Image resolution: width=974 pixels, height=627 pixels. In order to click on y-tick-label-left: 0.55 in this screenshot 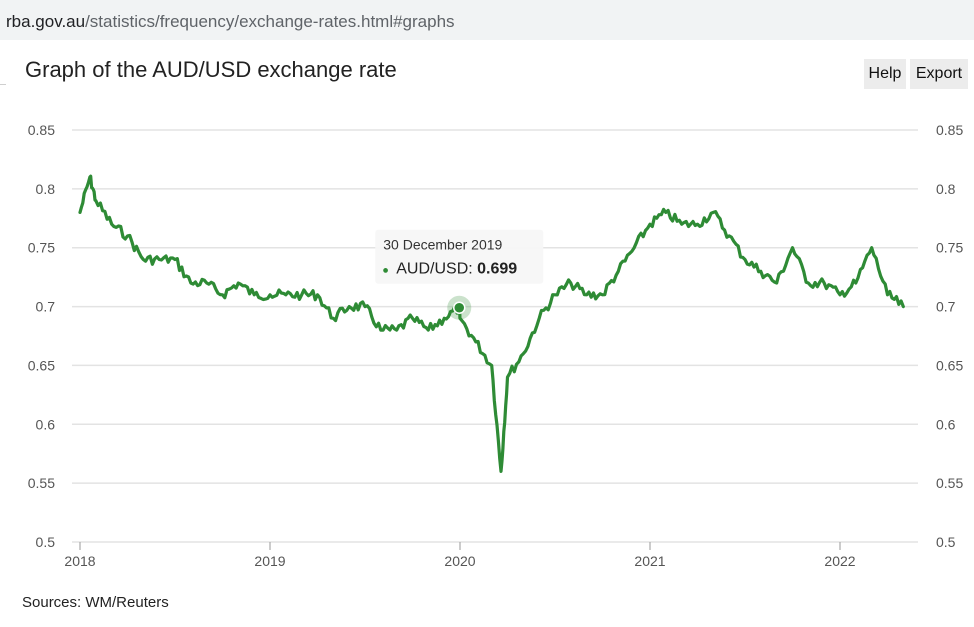, I will do `click(41, 483)`.